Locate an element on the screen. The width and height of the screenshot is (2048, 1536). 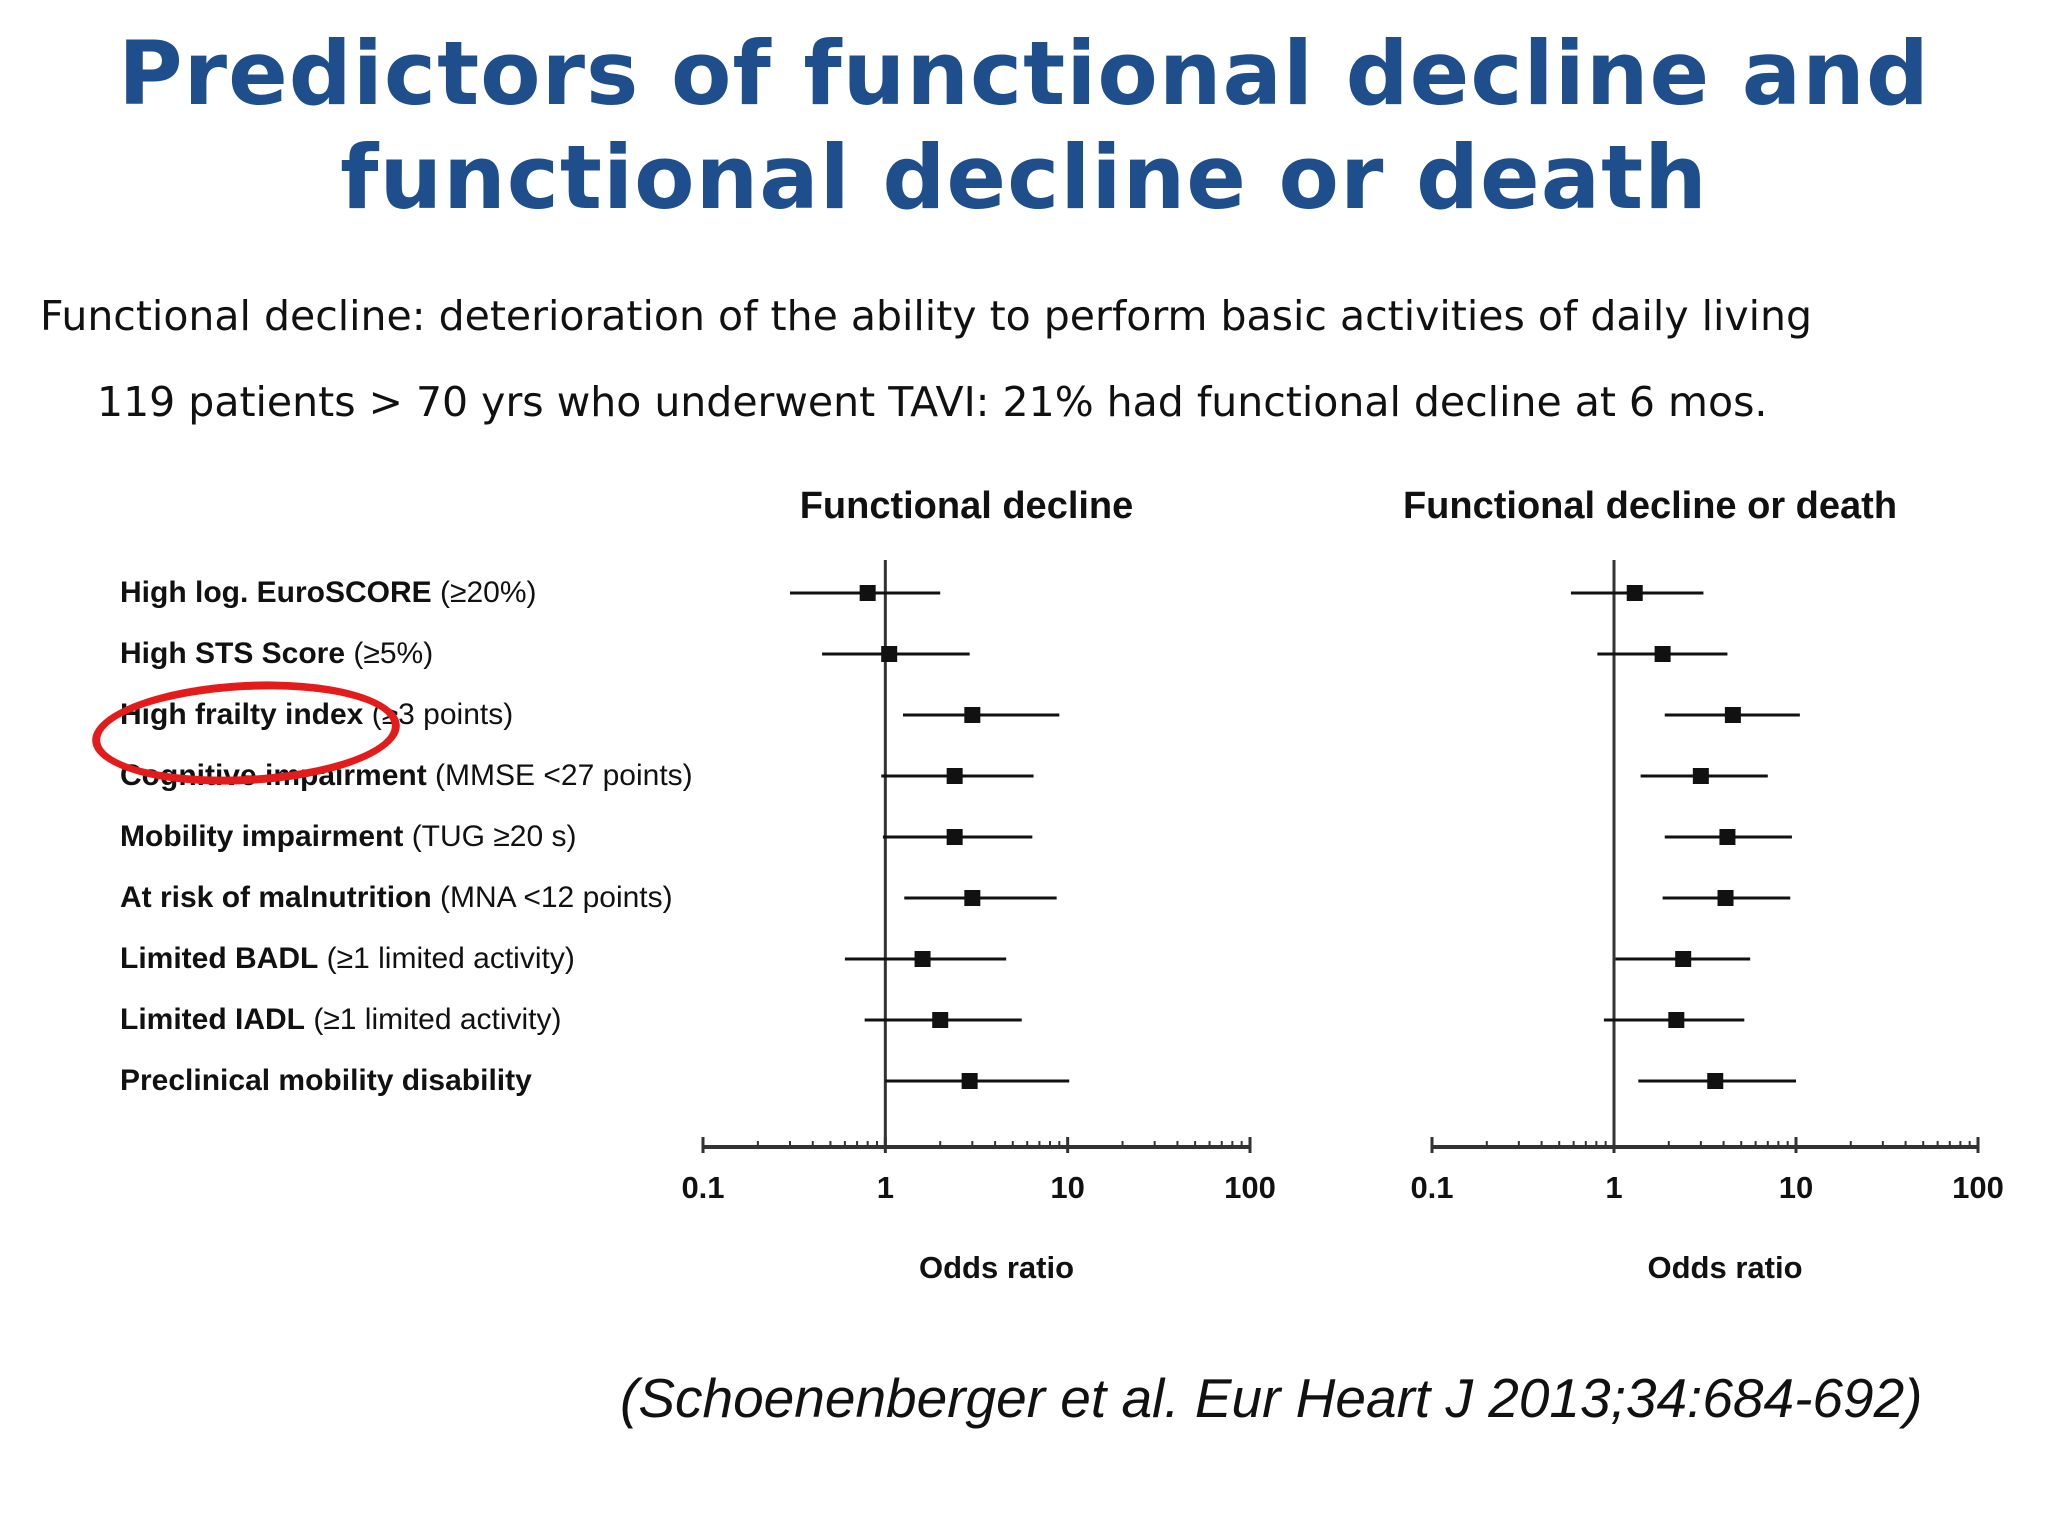
predictor-name: Limited IADL is located at coordinates (212, 1019).